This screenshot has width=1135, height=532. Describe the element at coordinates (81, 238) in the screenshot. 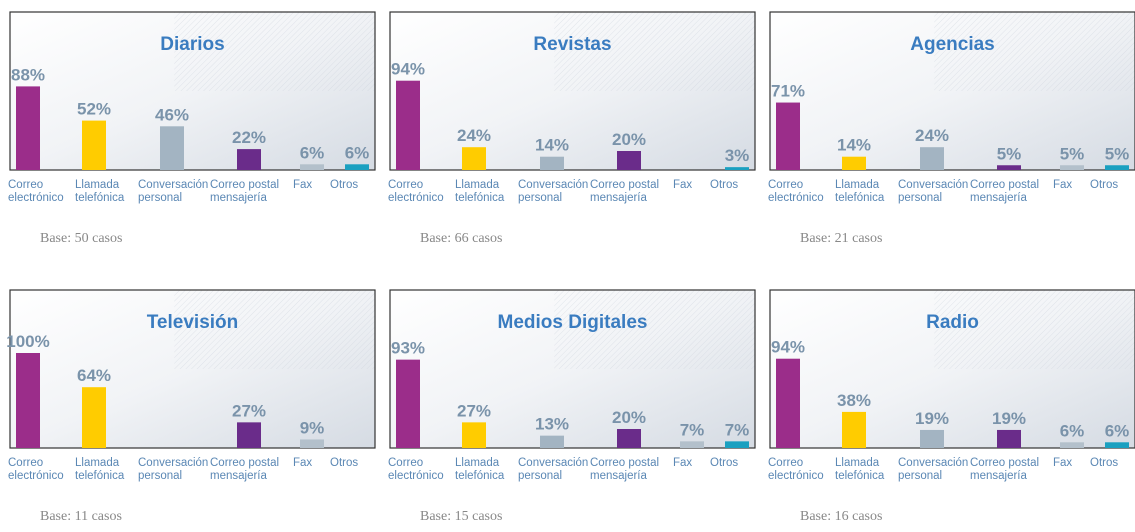

I see `base-note: Base: 50 casos` at that location.